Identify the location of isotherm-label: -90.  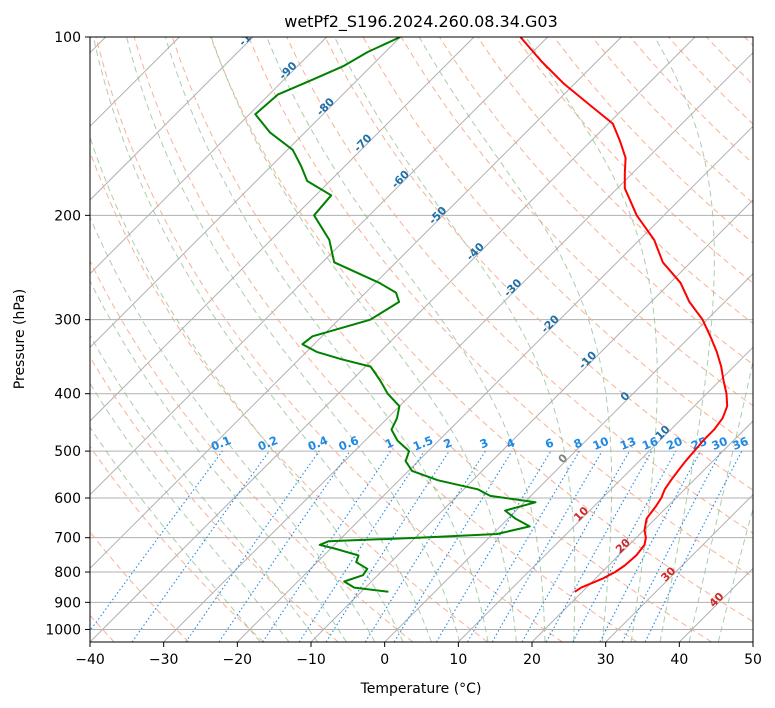
(287, 70).